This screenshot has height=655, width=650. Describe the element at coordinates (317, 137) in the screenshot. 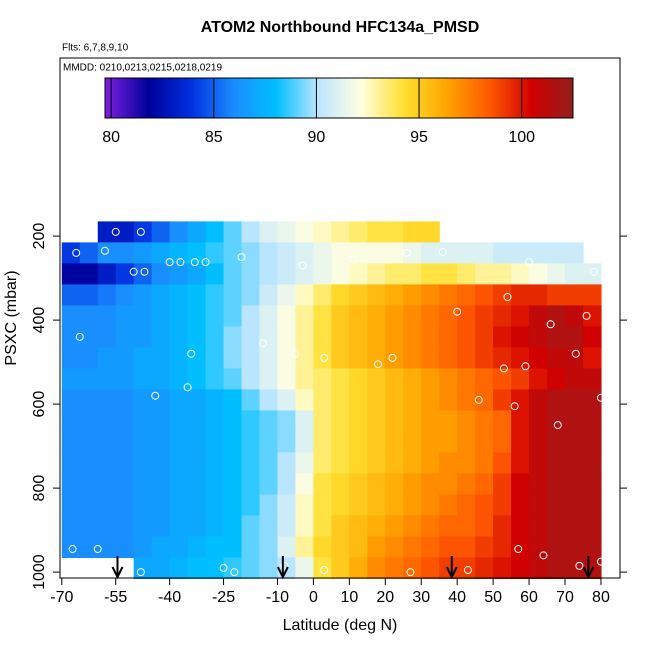

I see `colorbar-tick-label: 90` at that location.